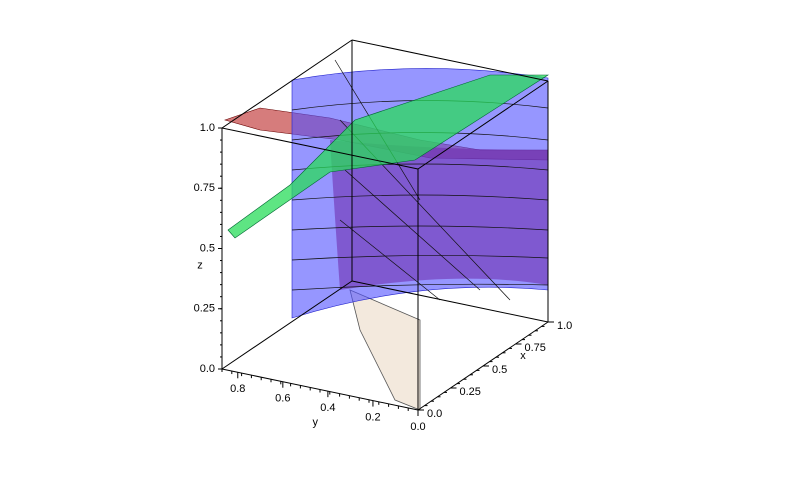  I want to click on y-tick-label: 0.8, so click(237, 389).